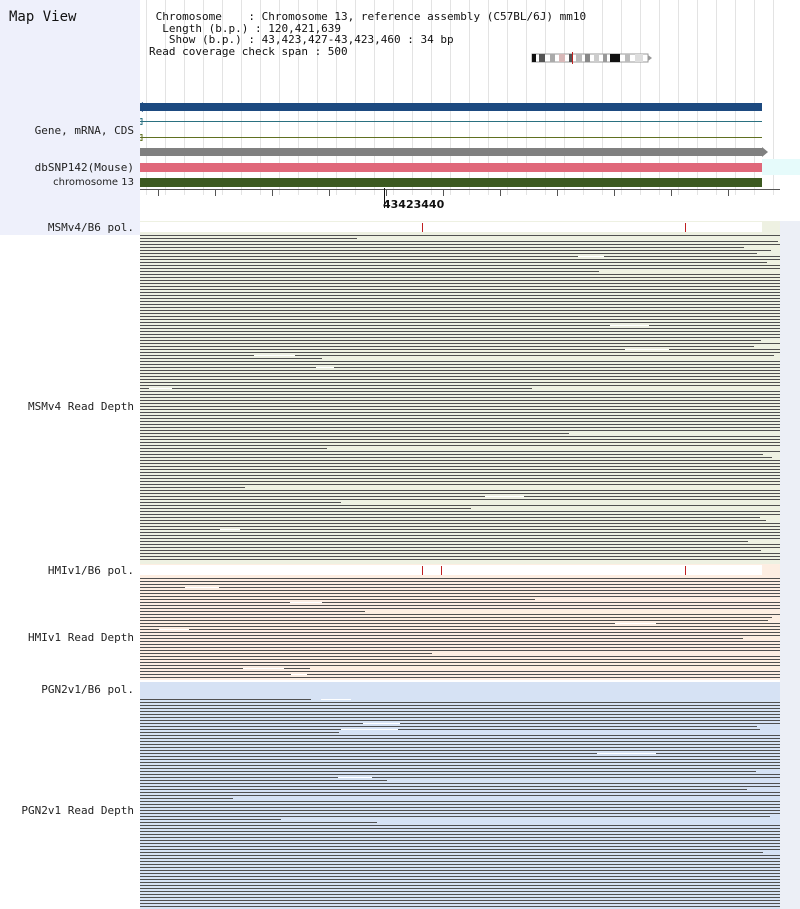 This screenshot has height=909, width=800. What do you see at coordinates (77, 810) in the screenshot?
I see `pgn-depth-label: PGN2v1 Read Depth` at bounding box center [77, 810].